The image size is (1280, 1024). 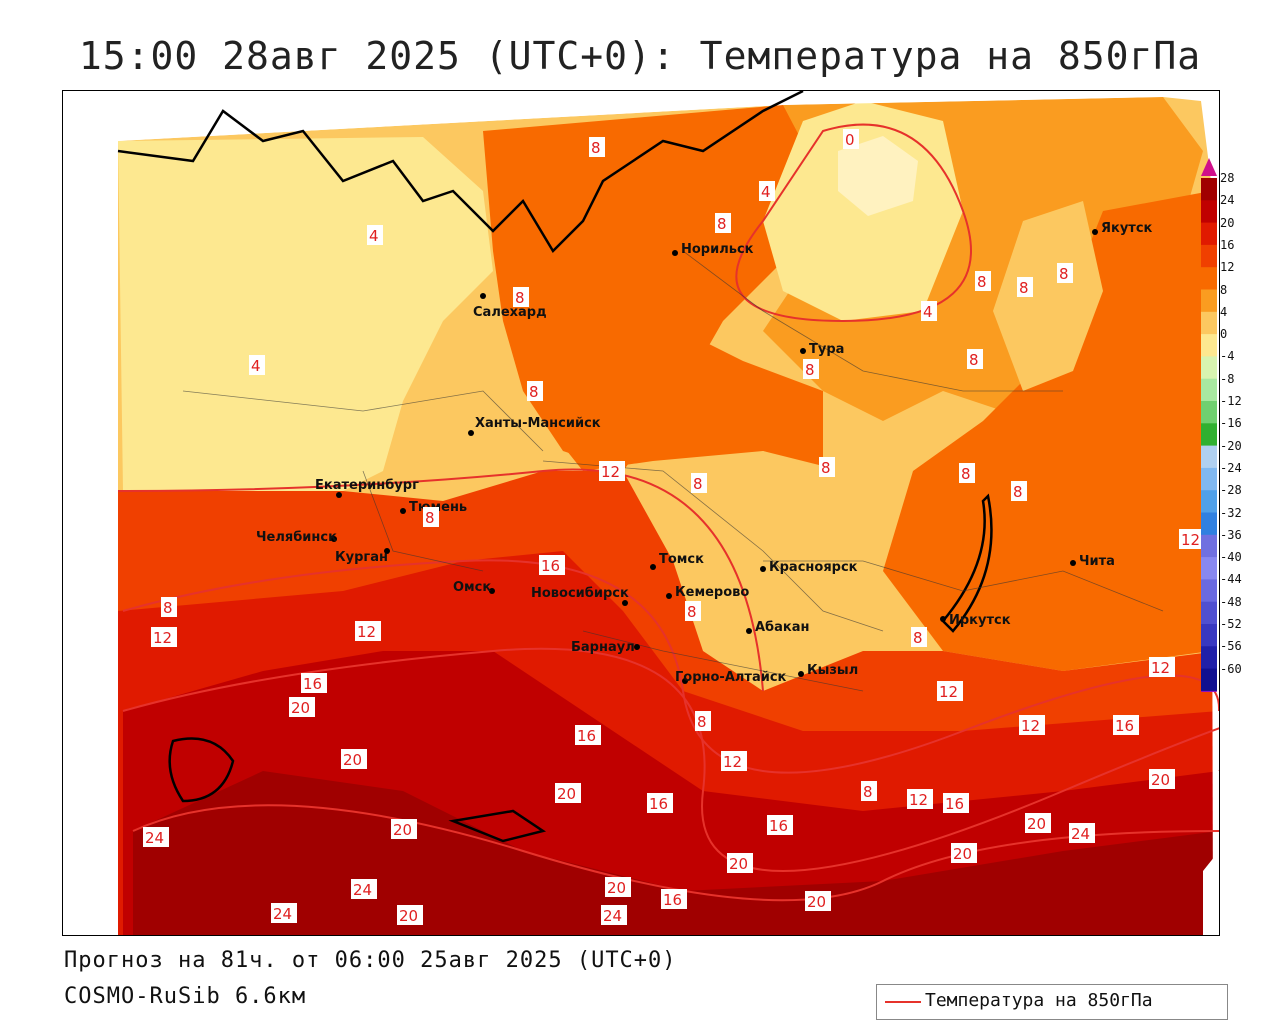 I want to click on colorbar-tick-label: -32, so click(x=1231, y=512).